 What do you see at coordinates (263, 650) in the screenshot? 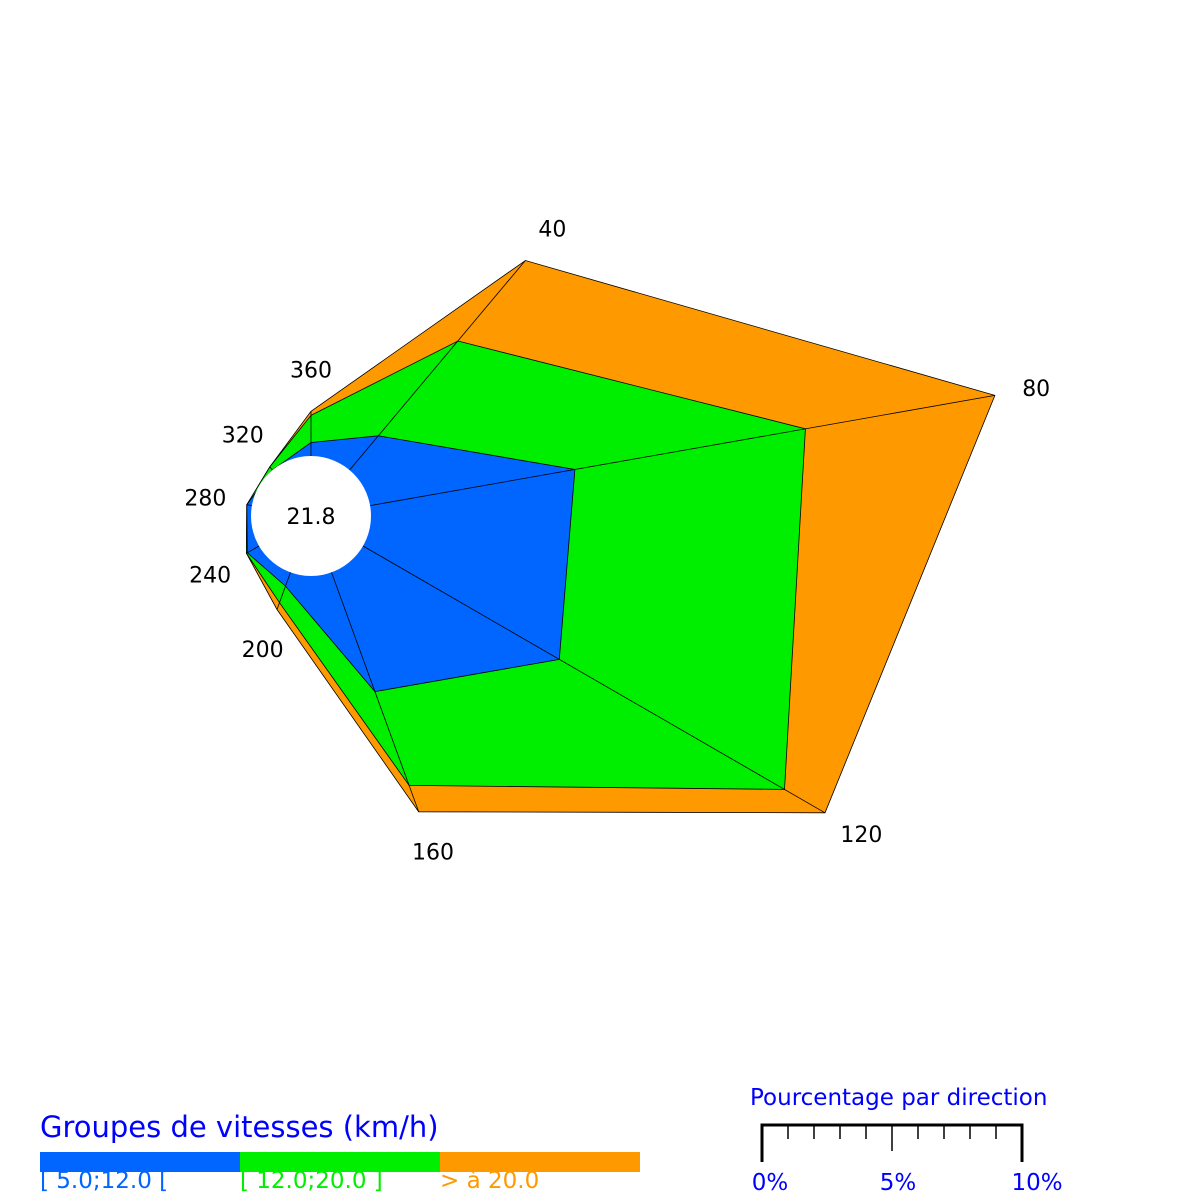
I see `direction-label-200: 200` at bounding box center [263, 650].